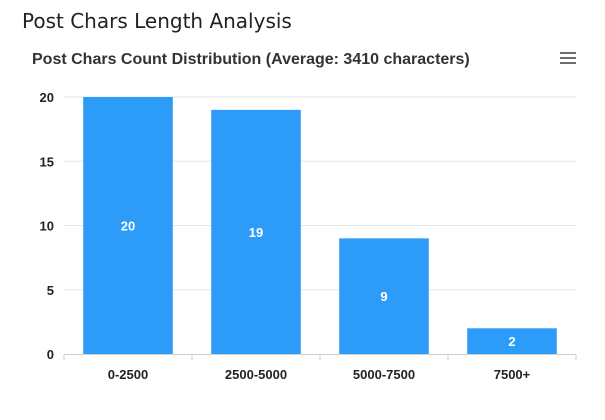 The height and width of the screenshot is (420, 605). Describe the element at coordinates (319, 374) in the screenshot. I see `x-axis-ticks: 0-2500 2500-5000 5000-7500 7500+` at that location.